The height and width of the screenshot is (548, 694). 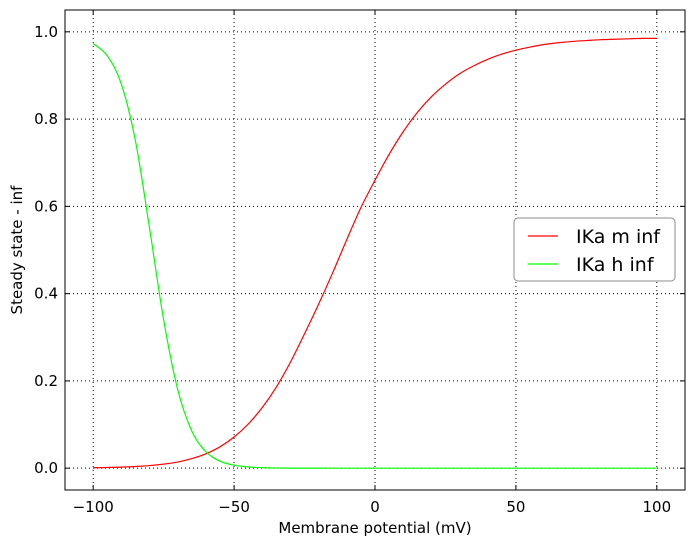 What do you see at coordinates (656, 507) in the screenshot?
I see `x-tick-label: 100` at bounding box center [656, 507].